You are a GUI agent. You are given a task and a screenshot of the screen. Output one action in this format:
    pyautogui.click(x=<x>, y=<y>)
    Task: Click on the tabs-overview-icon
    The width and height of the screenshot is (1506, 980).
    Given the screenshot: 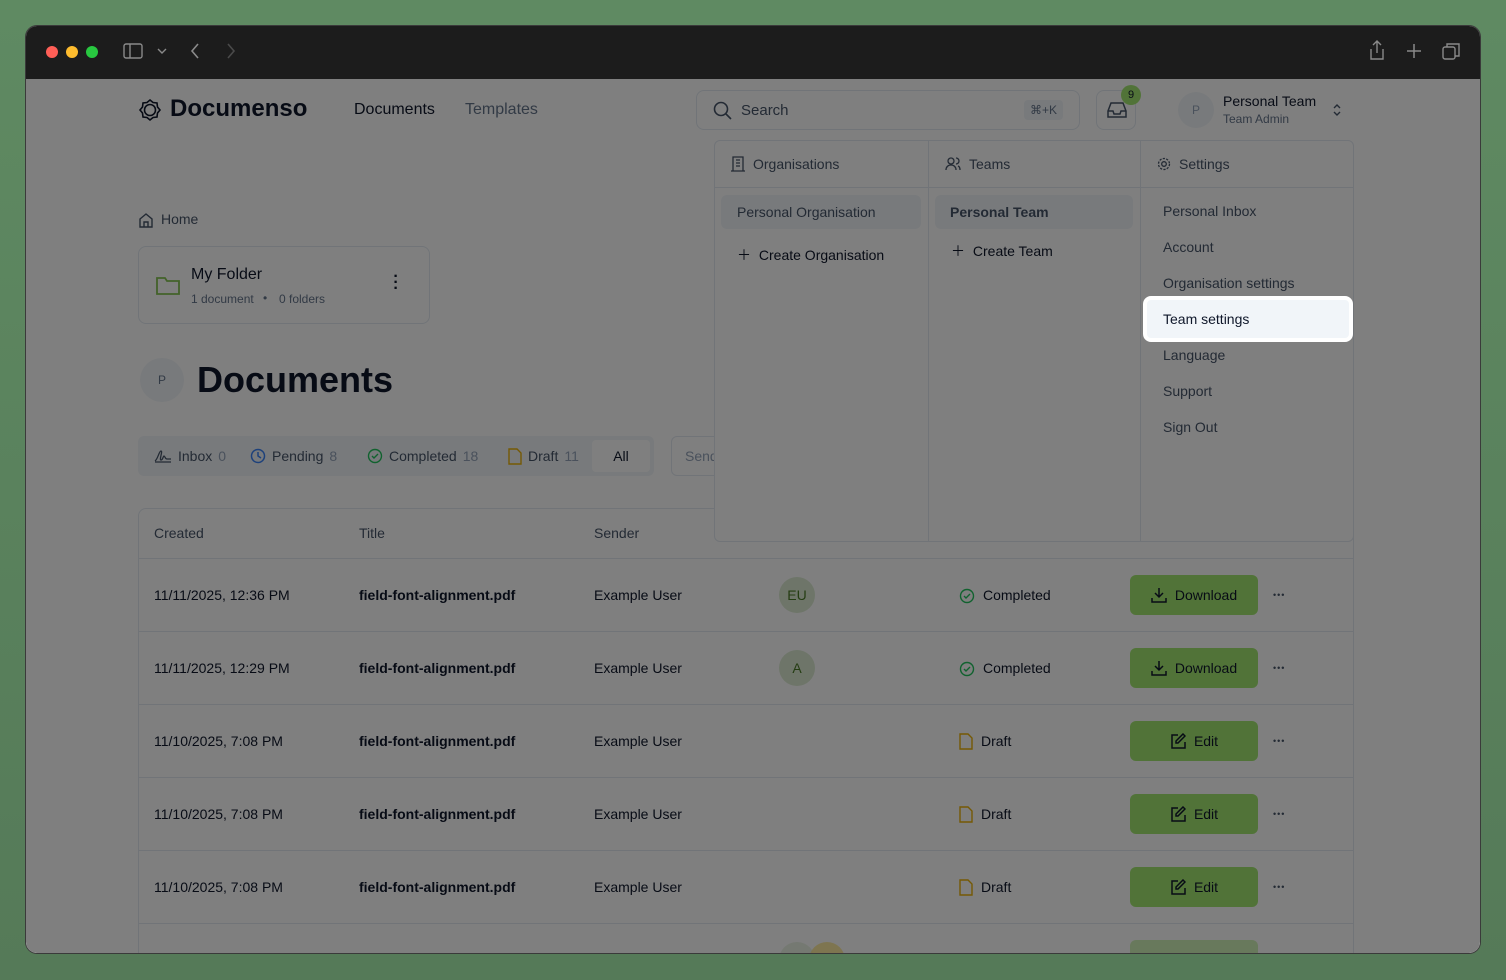 What is the action you would take?
    pyautogui.click(x=1451, y=51)
    